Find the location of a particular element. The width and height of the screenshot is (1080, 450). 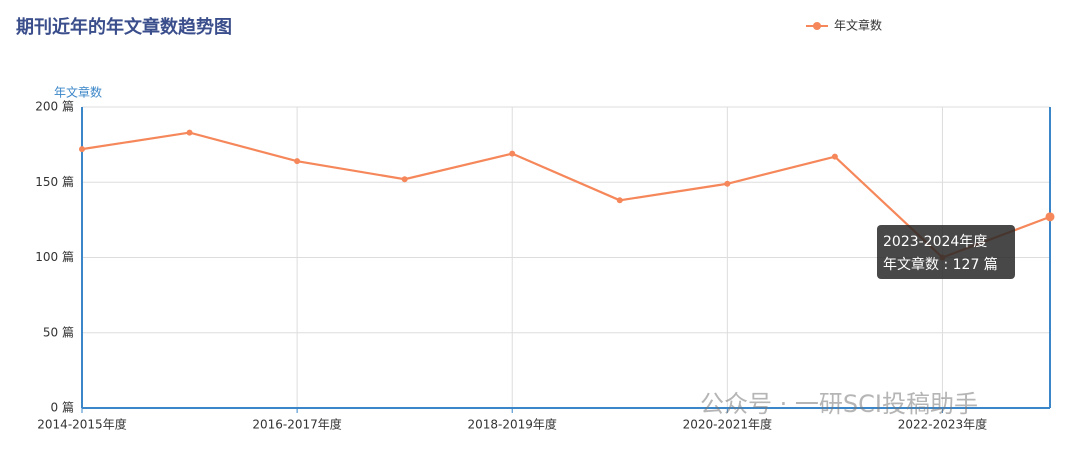

x-tick-label: 2014-2015年度 is located at coordinates (81, 424).